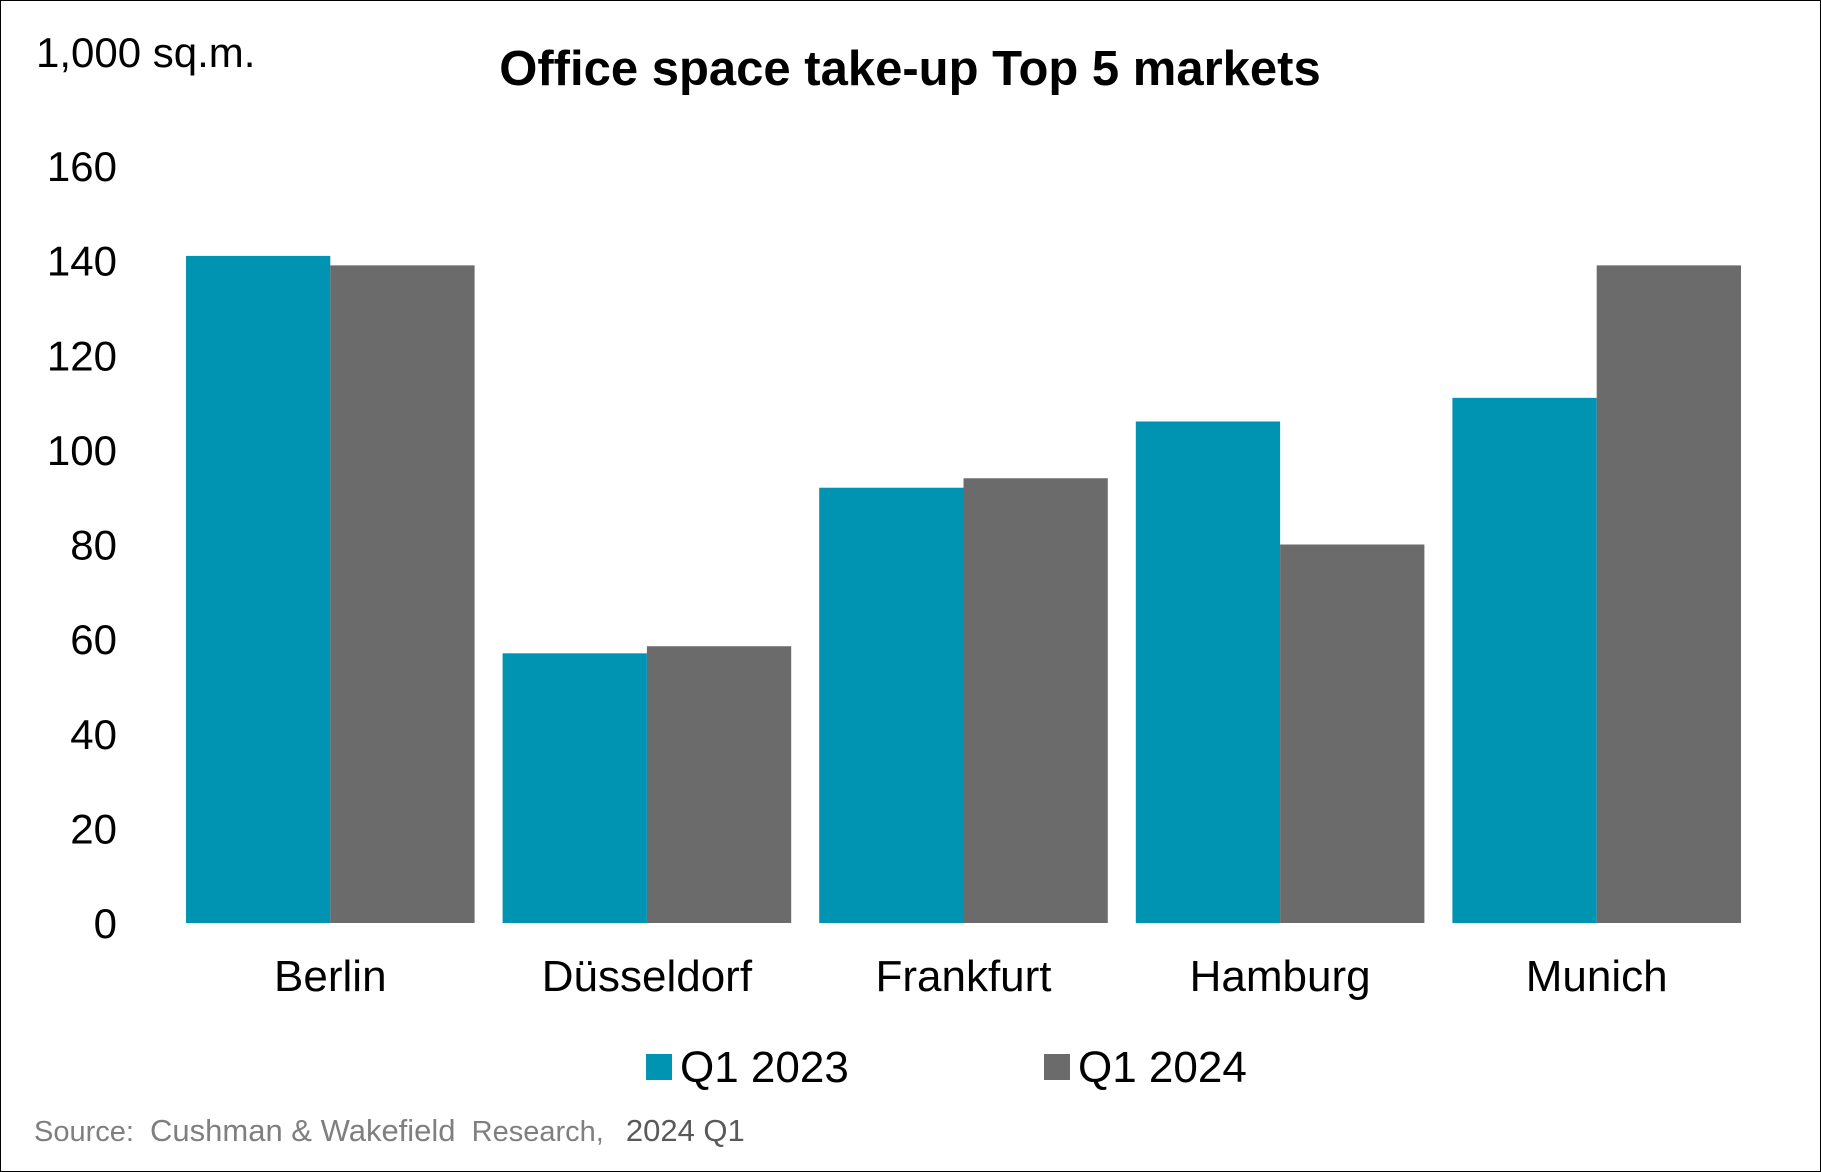 The height and width of the screenshot is (1172, 1821). I want to click on x-category-label: Frankfurt, so click(963, 976).